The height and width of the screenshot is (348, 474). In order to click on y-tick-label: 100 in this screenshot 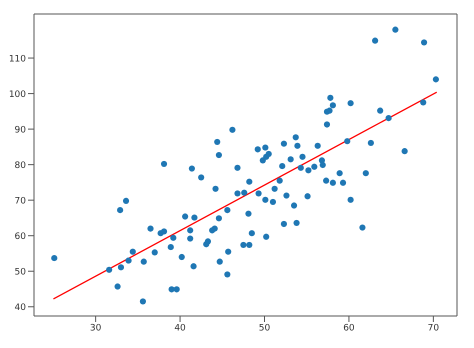, I will do `click(17, 95)`.